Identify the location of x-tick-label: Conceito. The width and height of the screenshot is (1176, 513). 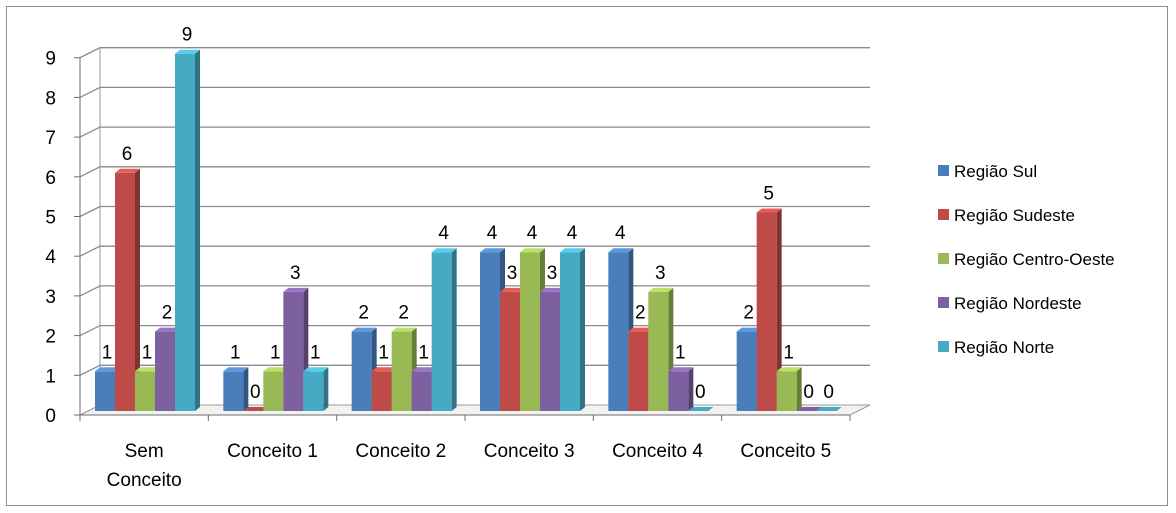
(144, 480).